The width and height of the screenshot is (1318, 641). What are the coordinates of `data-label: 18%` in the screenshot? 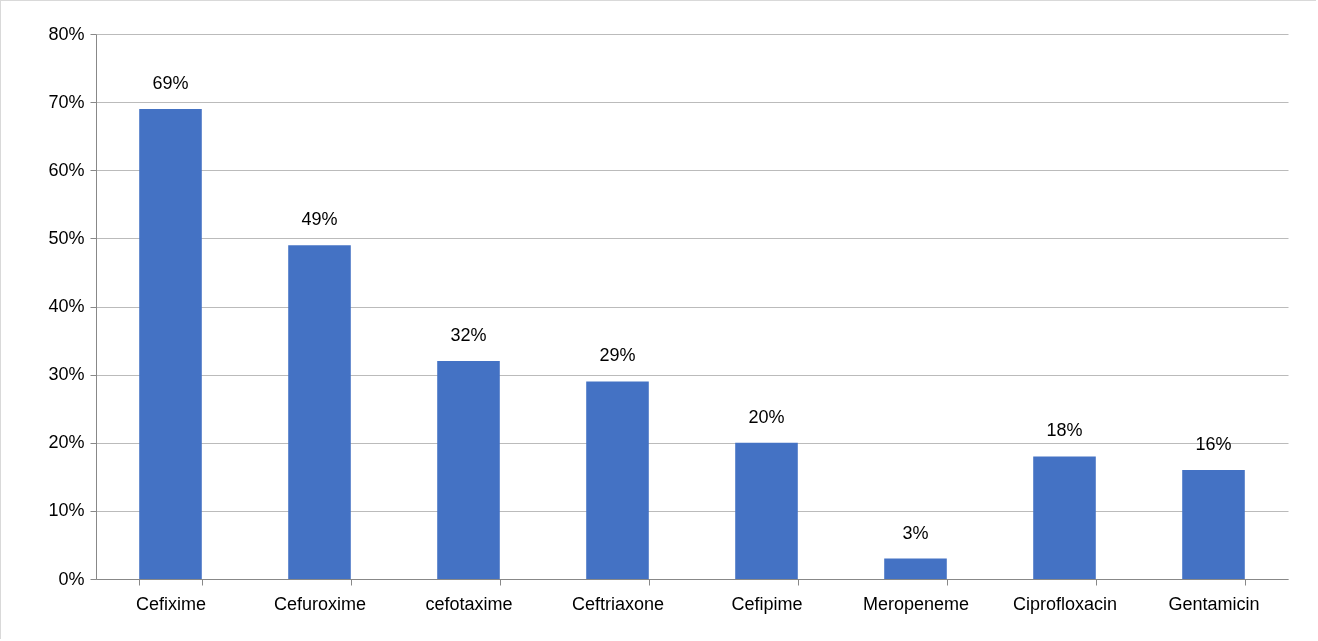 It's located at (1064, 430).